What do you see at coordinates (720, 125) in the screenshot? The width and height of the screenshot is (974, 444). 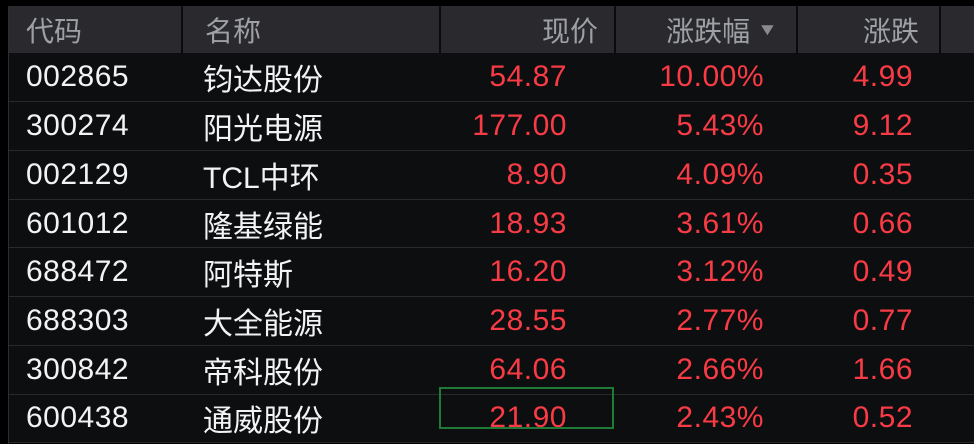 I see `stock-change-percent: 5.43%` at bounding box center [720, 125].